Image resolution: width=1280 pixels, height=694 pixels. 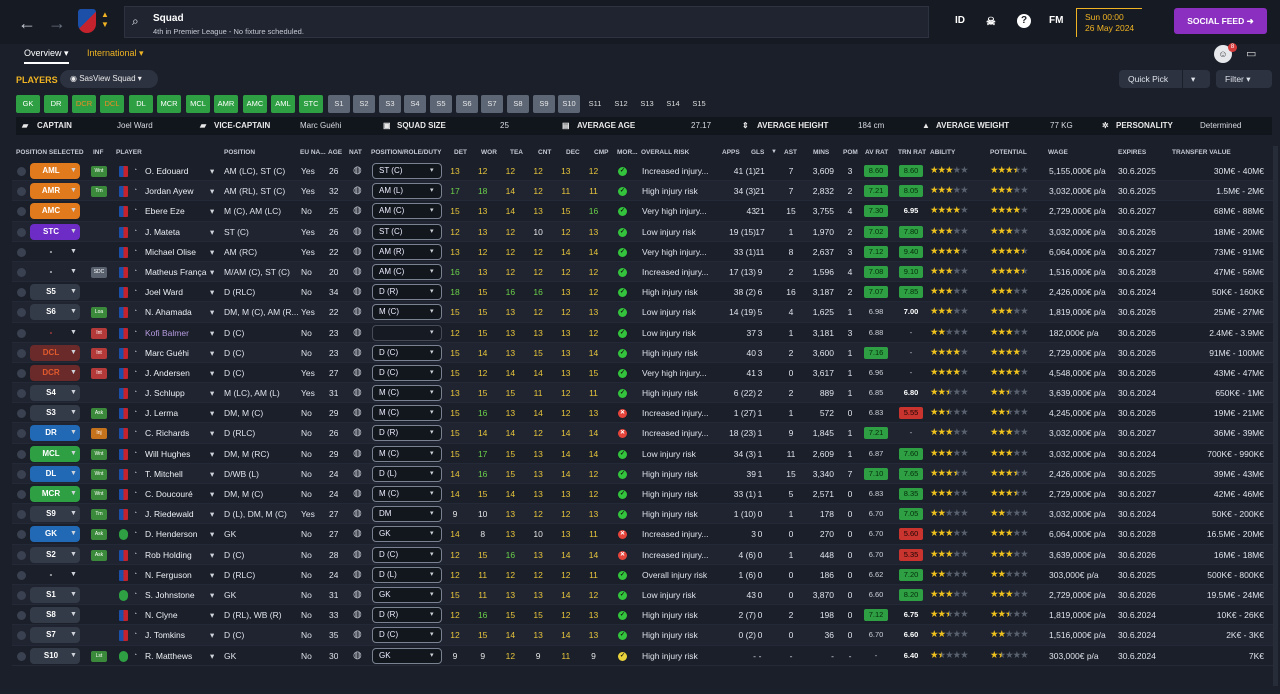 What do you see at coordinates (943, 152) in the screenshot?
I see `column-header: ABILITY` at bounding box center [943, 152].